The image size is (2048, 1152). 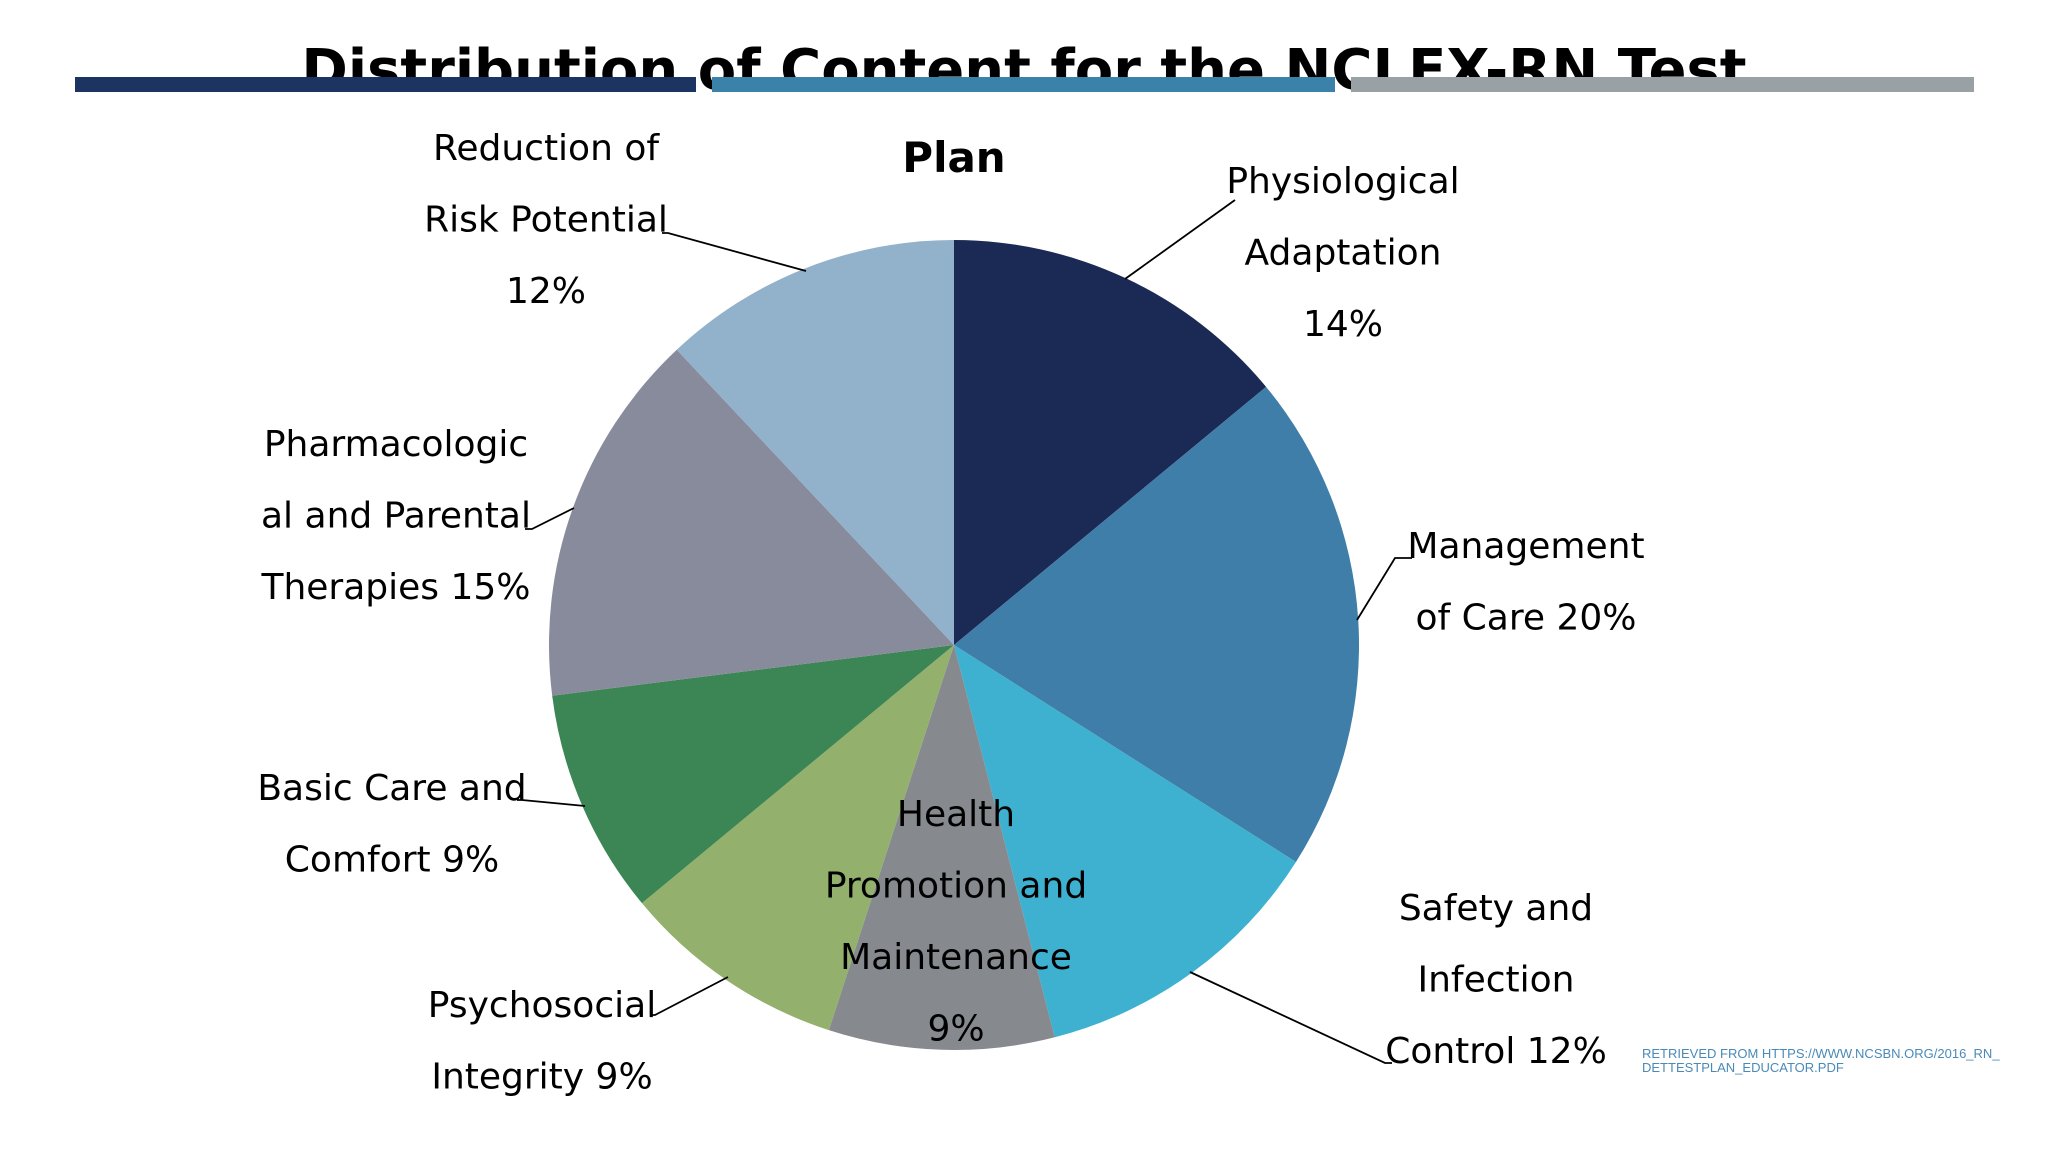 What do you see at coordinates (956, 922) in the screenshot?
I see `slice-label: Health Promotion and Maintenance 9%` at bounding box center [956, 922].